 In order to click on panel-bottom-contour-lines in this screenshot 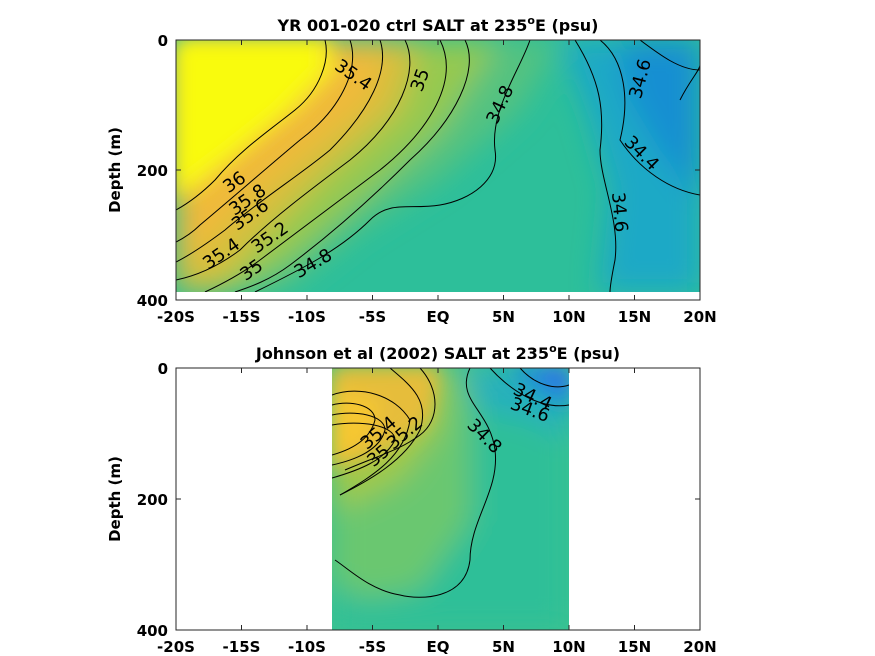, I will do `click(450, 483)`.